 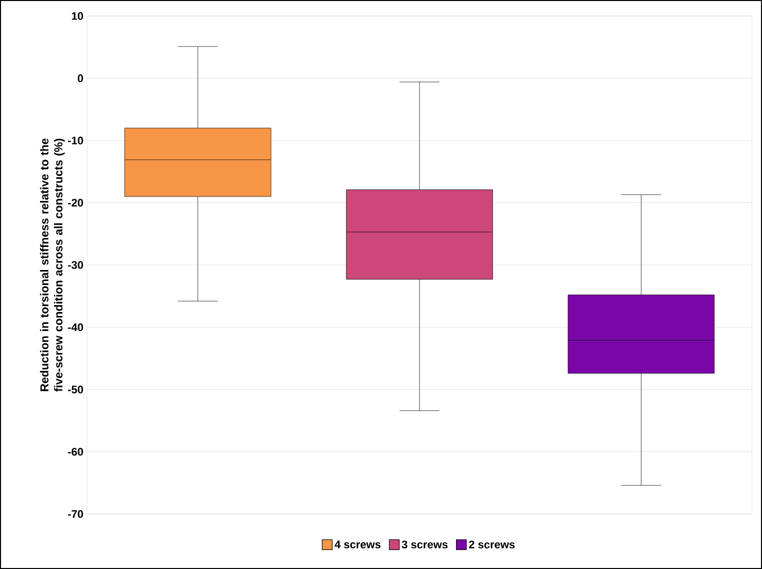 What do you see at coordinates (78, 16) in the screenshot?
I see `y-tick-label: 10` at bounding box center [78, 16].